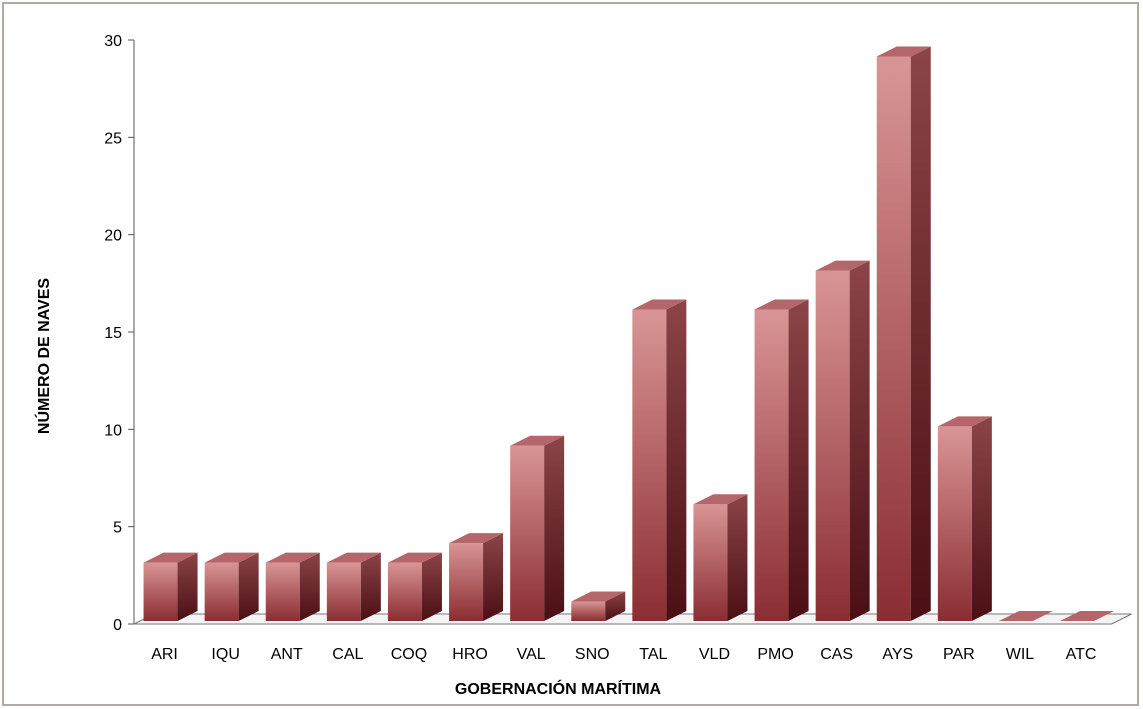 The image size is (1143, 709). I want to click on y-tick-label: 0, so click(117, 625).